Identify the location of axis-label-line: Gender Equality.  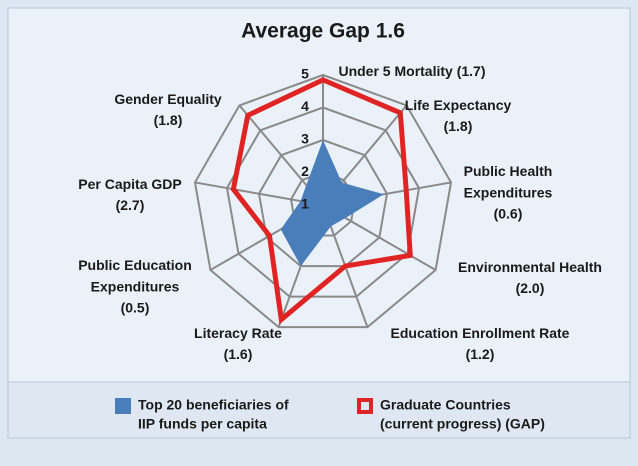
(168, 99).